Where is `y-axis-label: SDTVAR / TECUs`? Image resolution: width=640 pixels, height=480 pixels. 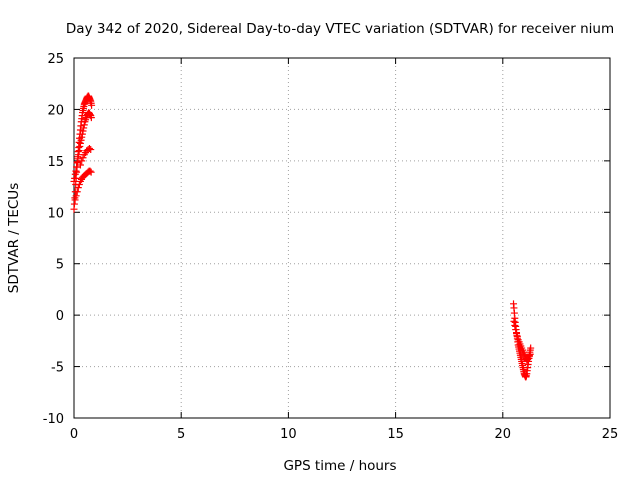 y-axis-label: SDTVAR / TECUs is located at coordinates (14, 238).